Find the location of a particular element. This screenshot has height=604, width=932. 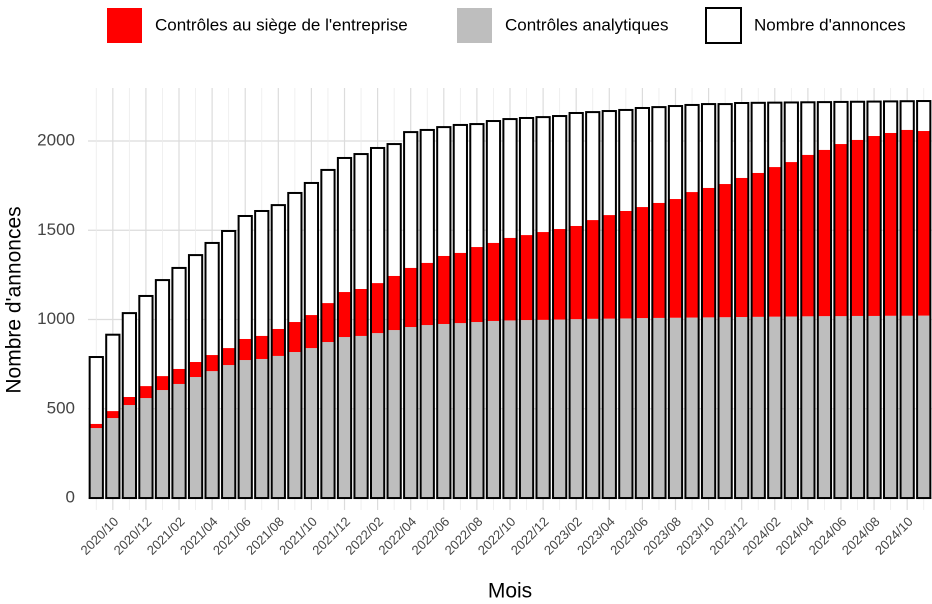

y-tick-label: 1500 is located at coordinates (56, 229).